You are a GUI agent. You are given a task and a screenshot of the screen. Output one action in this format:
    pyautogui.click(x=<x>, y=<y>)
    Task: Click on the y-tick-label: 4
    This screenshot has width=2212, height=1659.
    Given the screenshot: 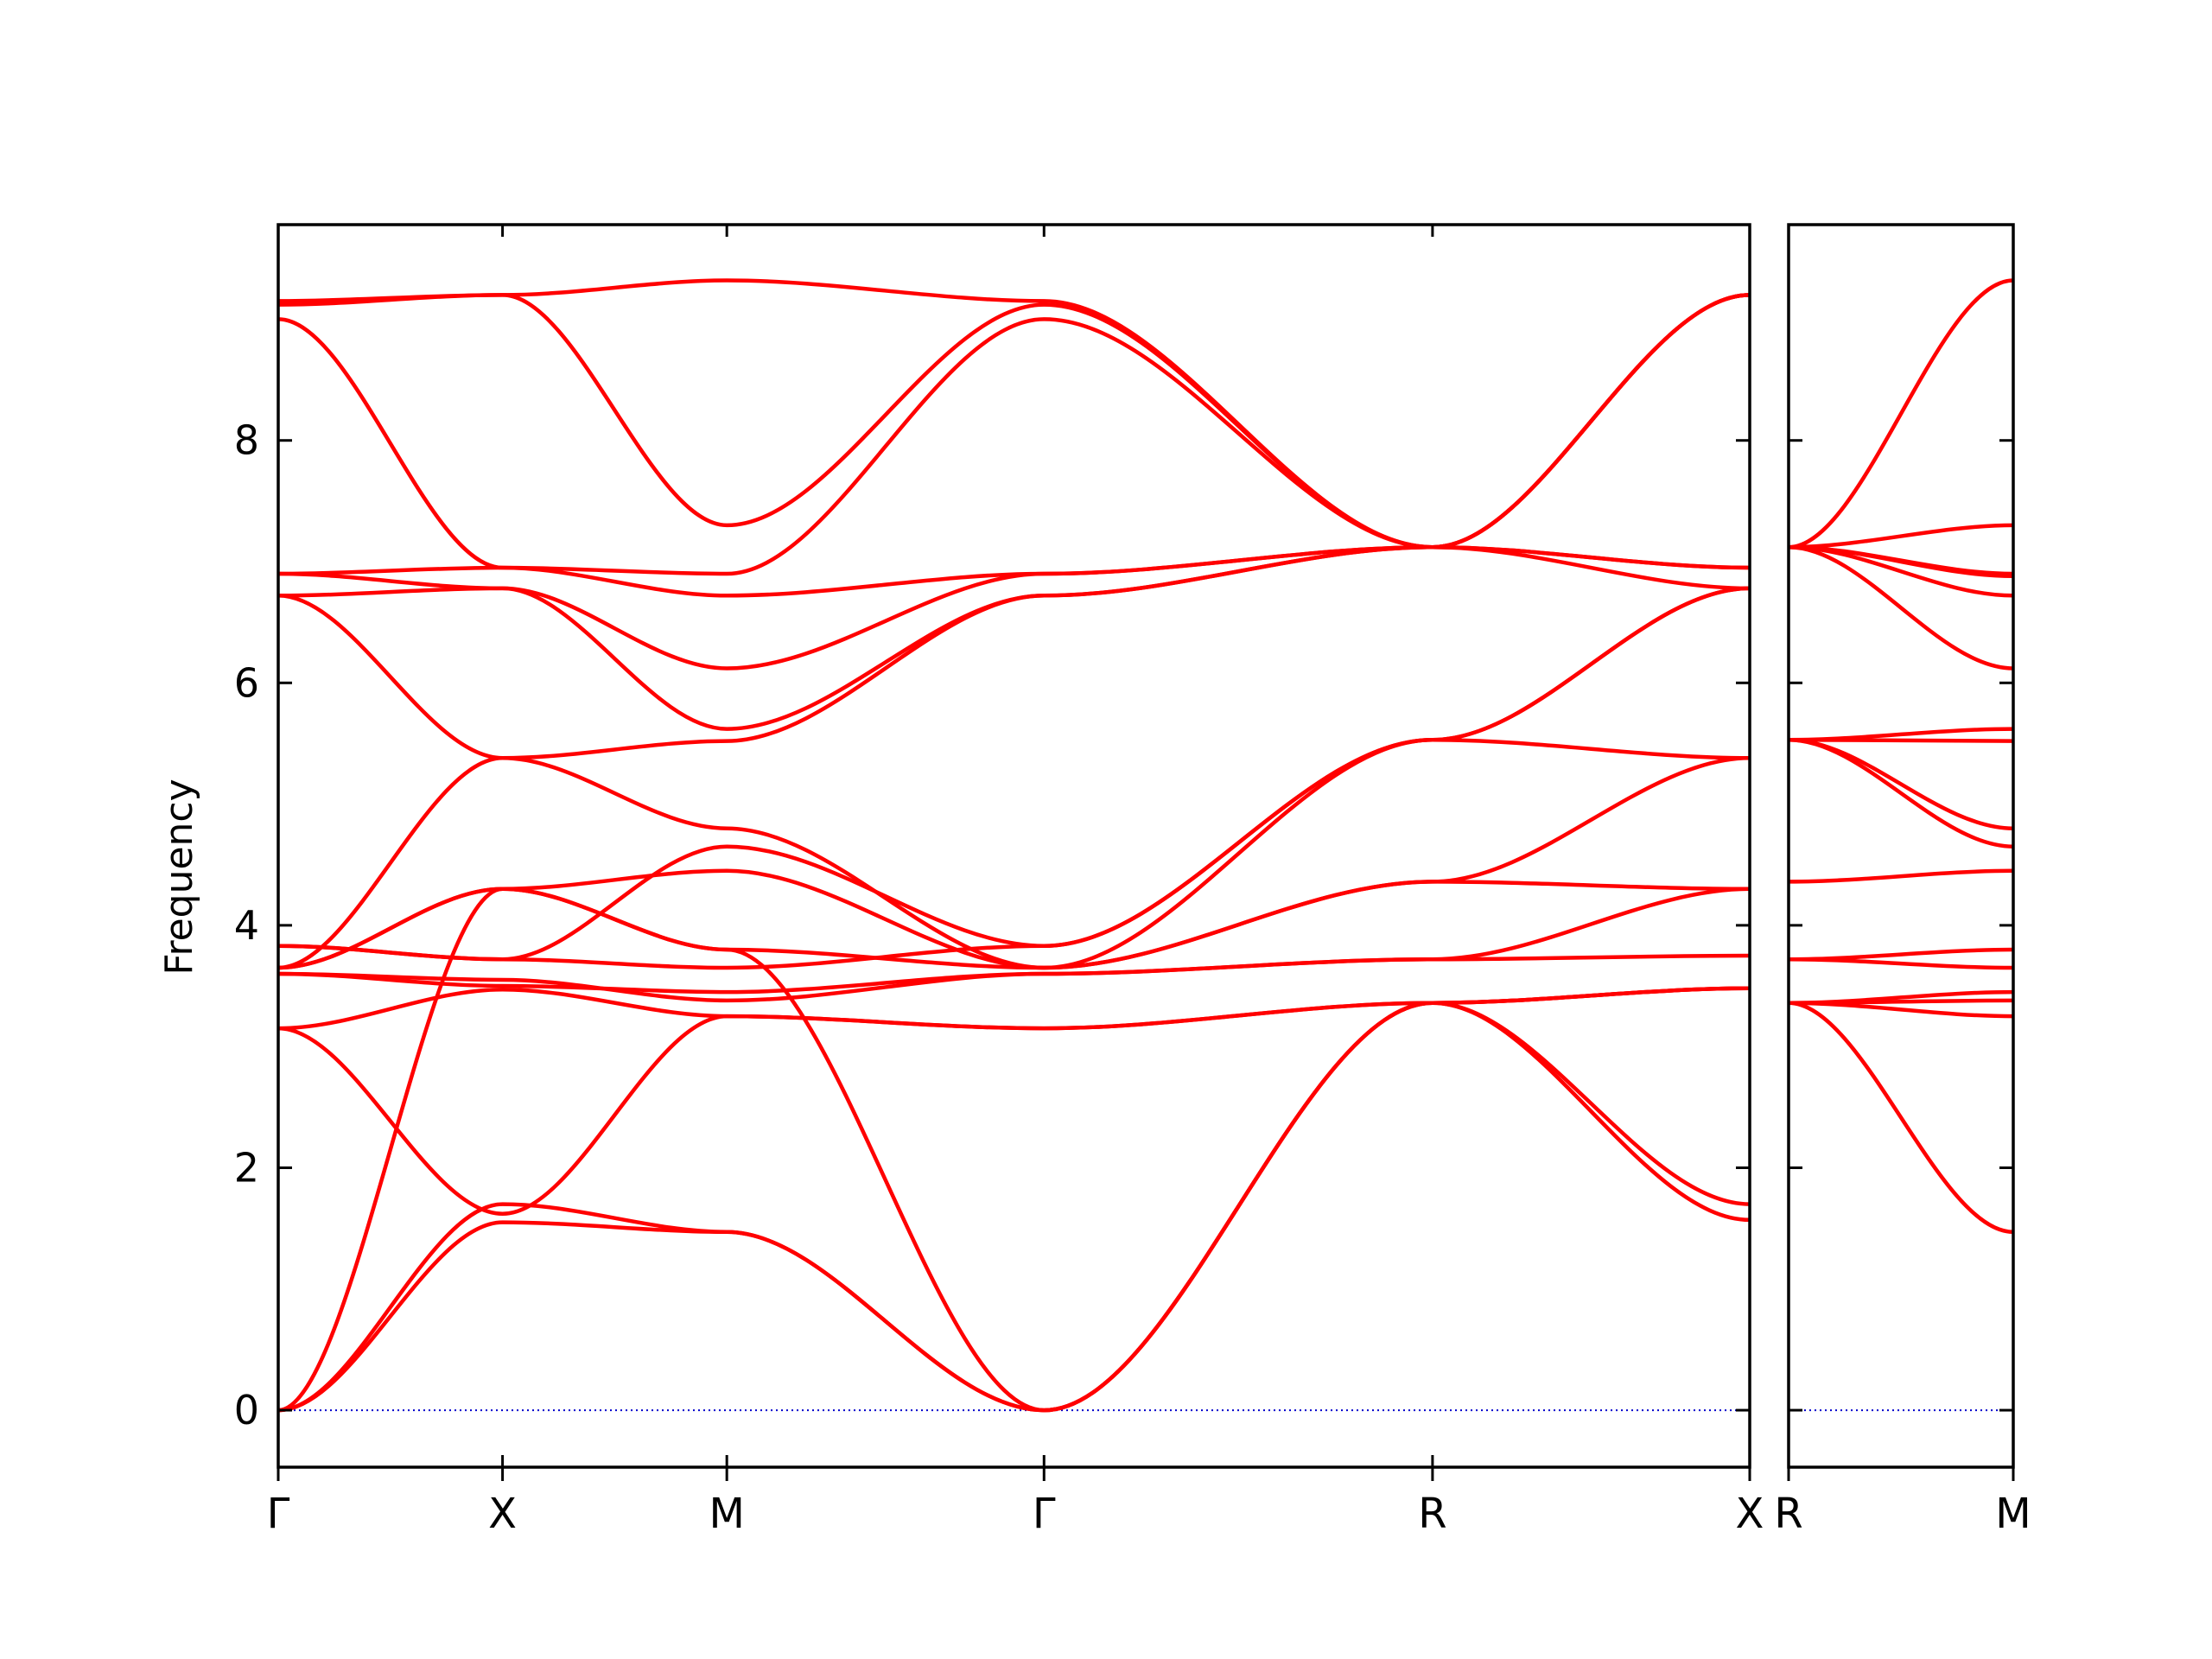 What is the action you would take?
    pyautogui.click(x=246, y=925)
    